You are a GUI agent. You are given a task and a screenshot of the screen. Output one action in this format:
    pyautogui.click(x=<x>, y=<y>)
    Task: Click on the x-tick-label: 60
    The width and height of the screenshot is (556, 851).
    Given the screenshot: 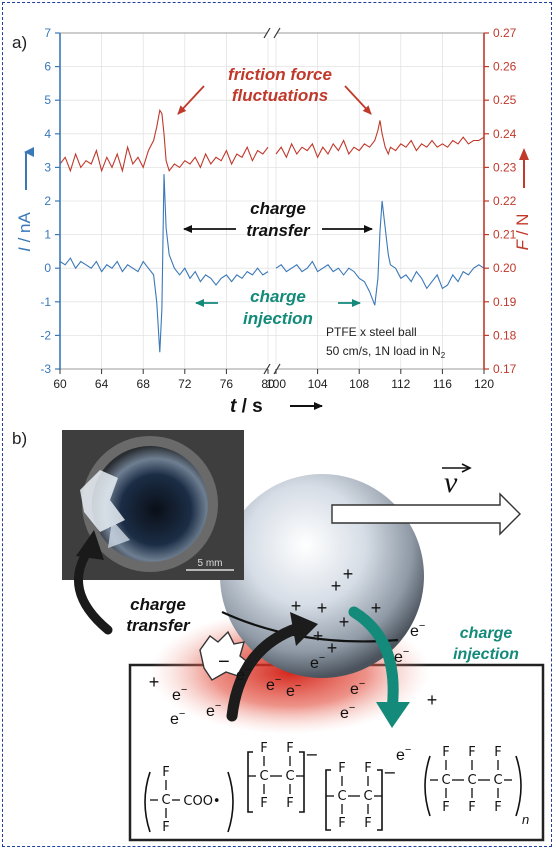 What is the action you would take?
    pyautogui.click(x=60, y=384)
    